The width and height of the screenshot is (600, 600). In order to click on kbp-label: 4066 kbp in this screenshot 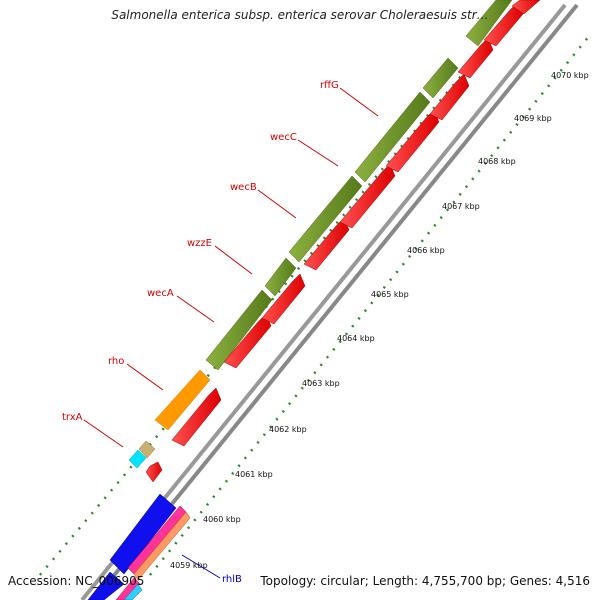, I will do `click(426, 250)`.